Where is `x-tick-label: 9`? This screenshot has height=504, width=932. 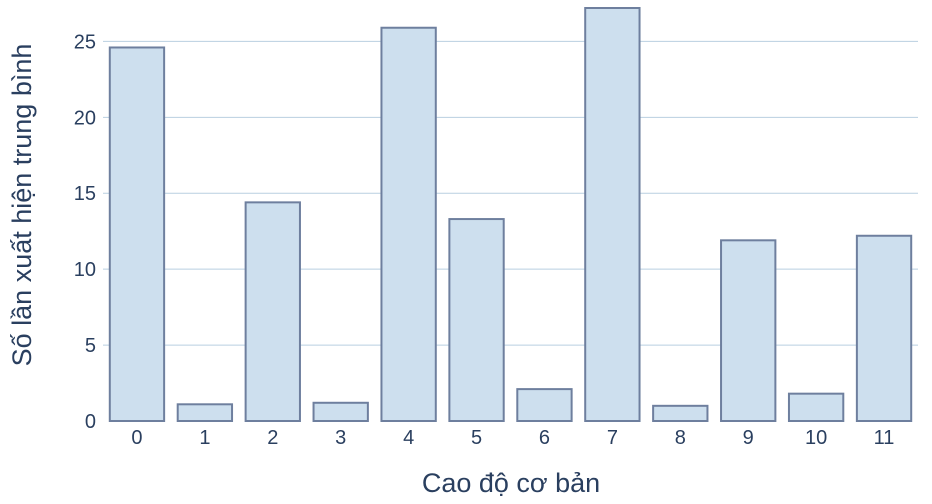 x-tick-label: 9 is located at coordinates (748, 438).